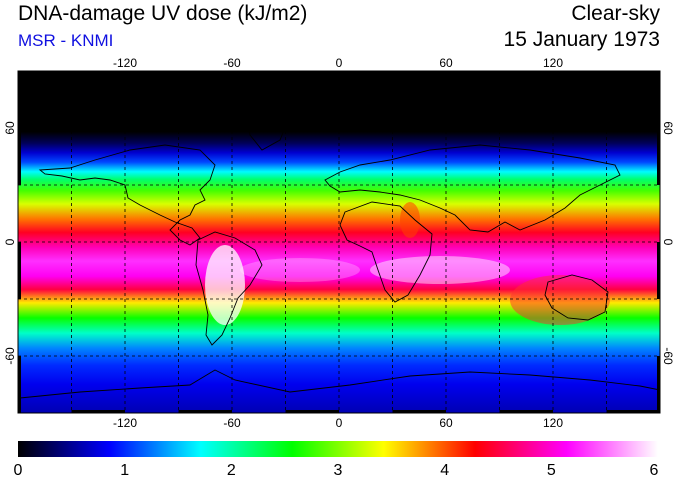 The image size is (678, 480). I want to click on lat-labels-right: 60 0 -60, so click(668, 243).